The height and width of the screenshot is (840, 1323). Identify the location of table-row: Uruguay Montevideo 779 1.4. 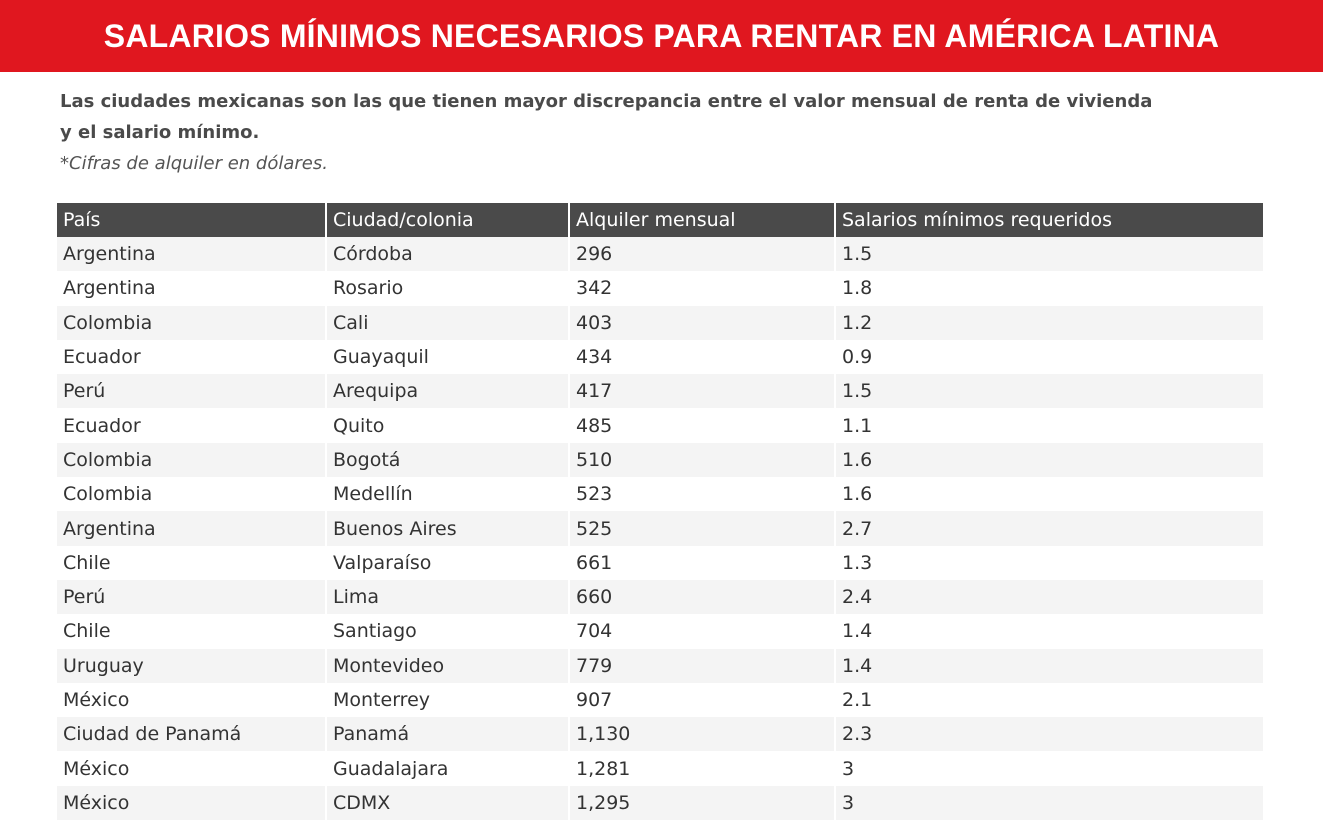
(660, 665).